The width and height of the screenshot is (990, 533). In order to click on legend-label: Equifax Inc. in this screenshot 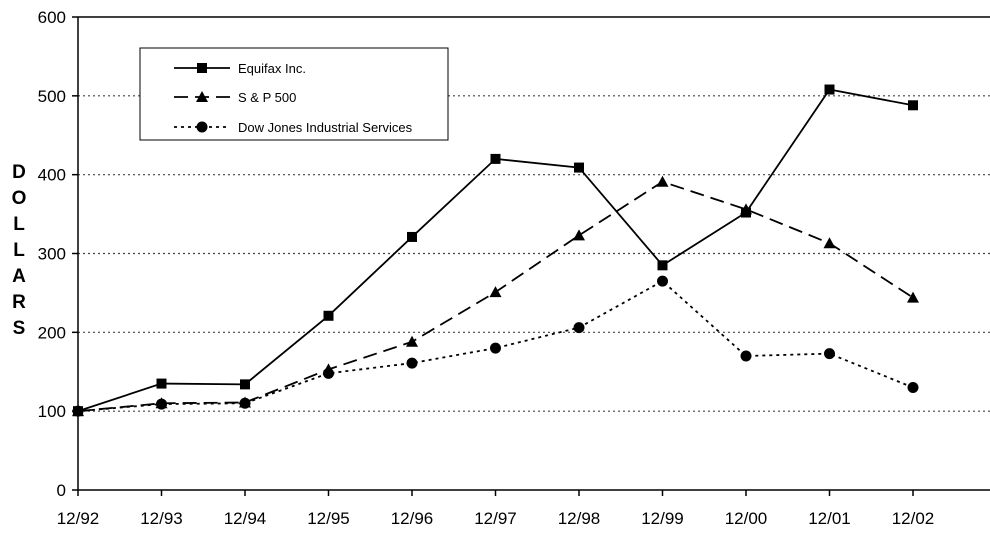, I will do `click(272, 68)`.